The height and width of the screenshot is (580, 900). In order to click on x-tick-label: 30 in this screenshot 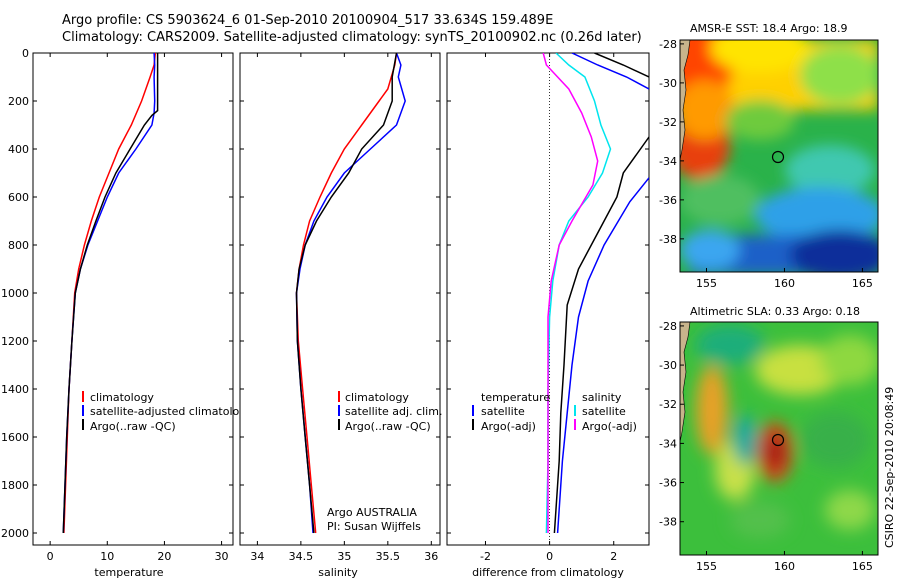, I will do `click(222, 556)`.